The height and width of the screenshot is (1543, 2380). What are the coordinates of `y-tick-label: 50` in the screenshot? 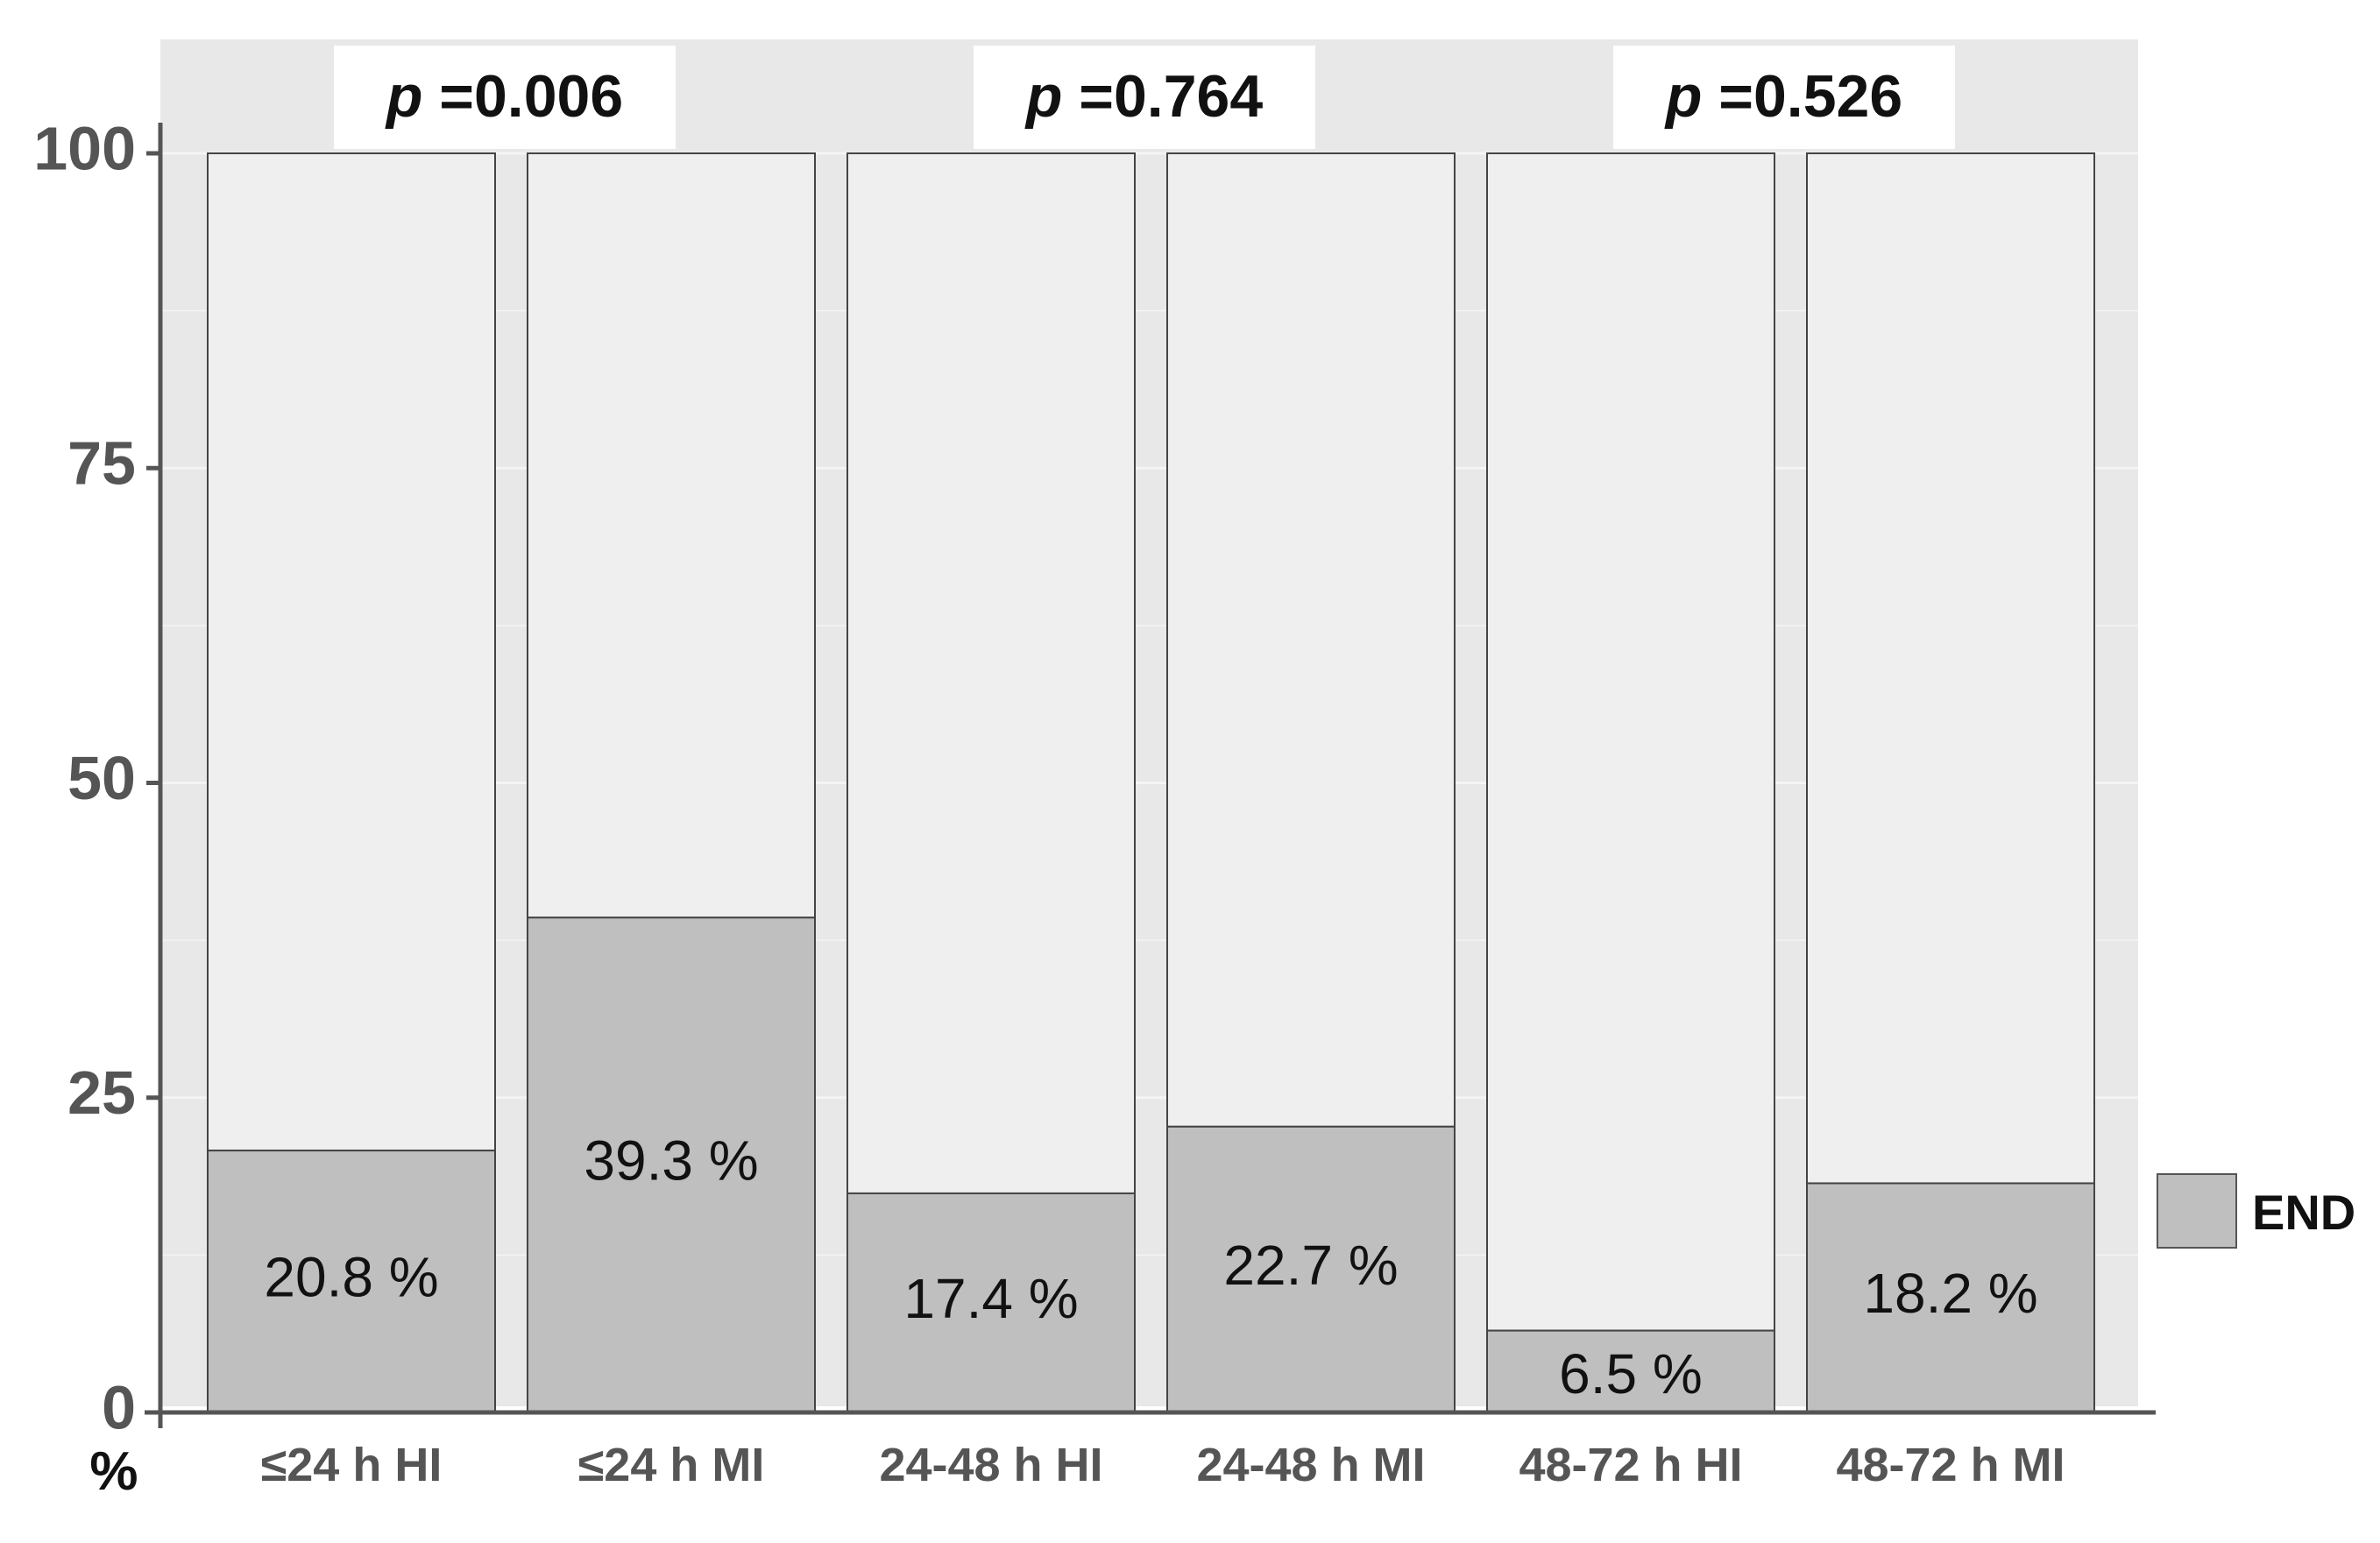 It's located at (101, 778).